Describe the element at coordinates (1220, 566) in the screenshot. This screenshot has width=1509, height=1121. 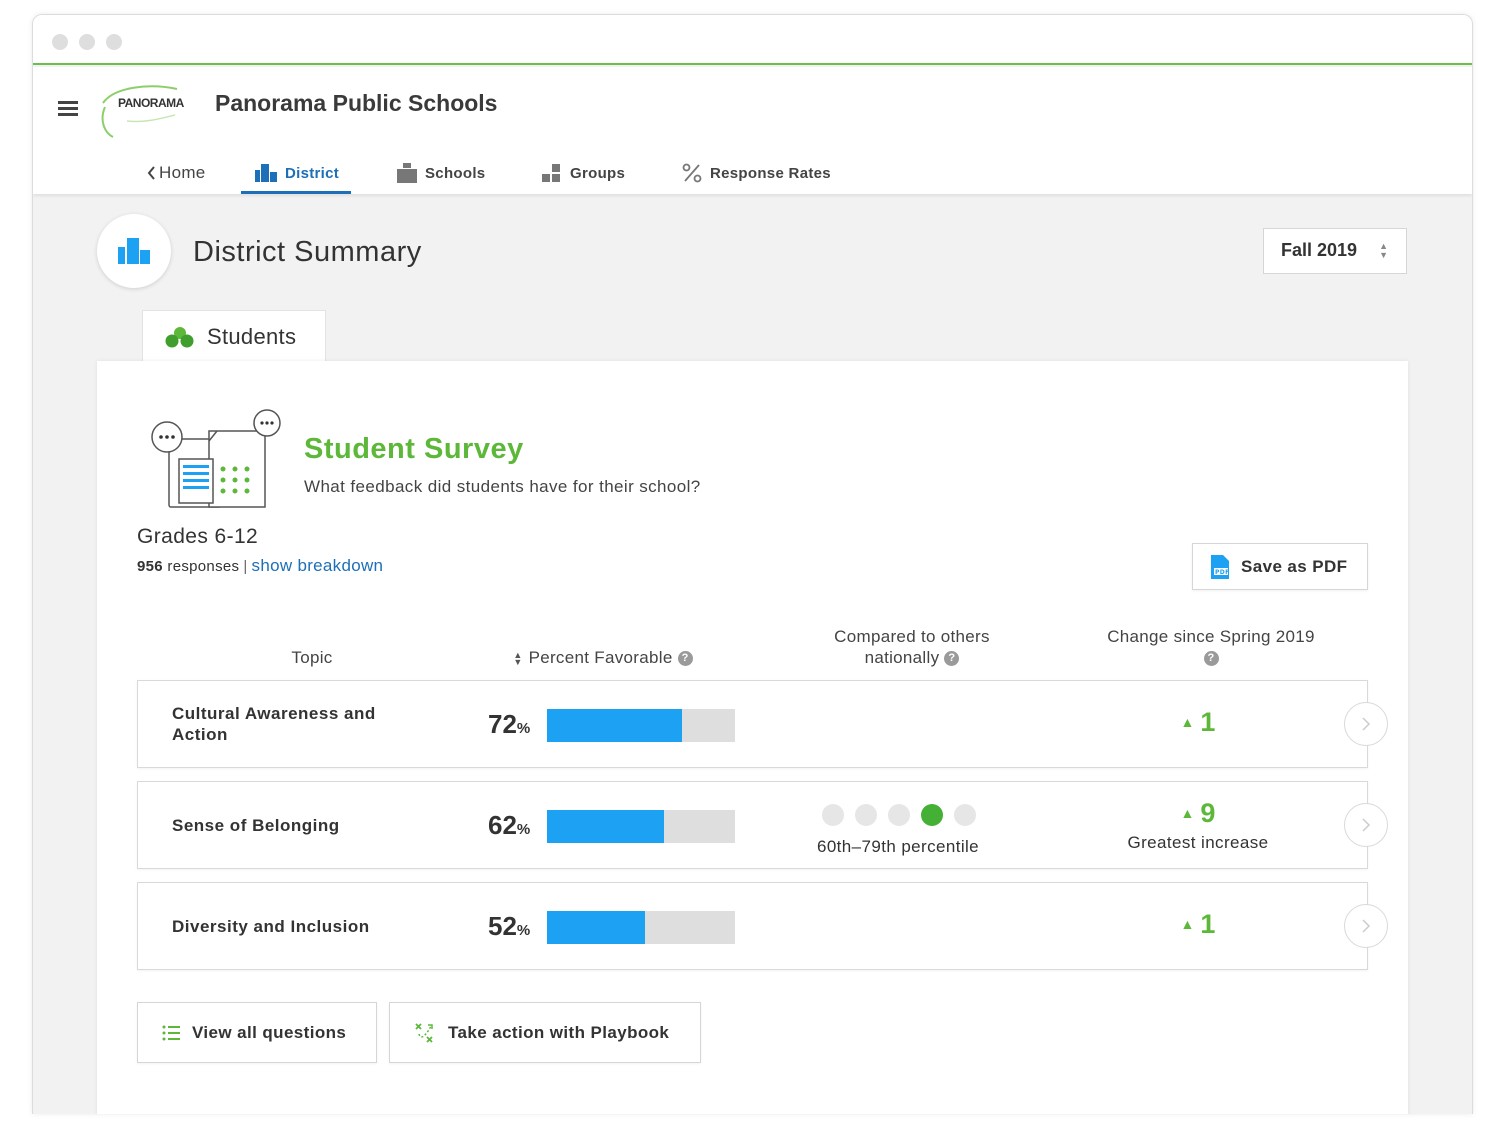
I see `pdf-icon: PDF` at that location.